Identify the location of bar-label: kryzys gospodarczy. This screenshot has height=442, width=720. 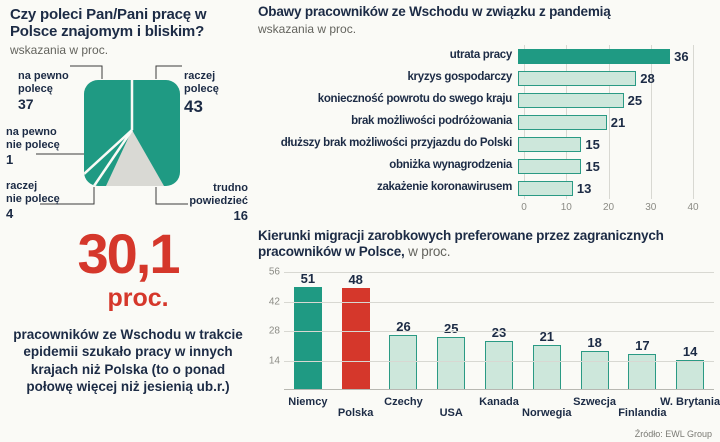
(459, 77).